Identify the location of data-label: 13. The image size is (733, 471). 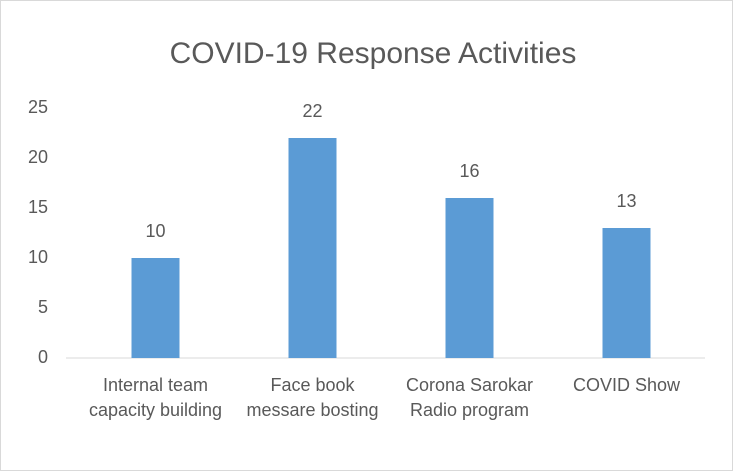
(626, 201).